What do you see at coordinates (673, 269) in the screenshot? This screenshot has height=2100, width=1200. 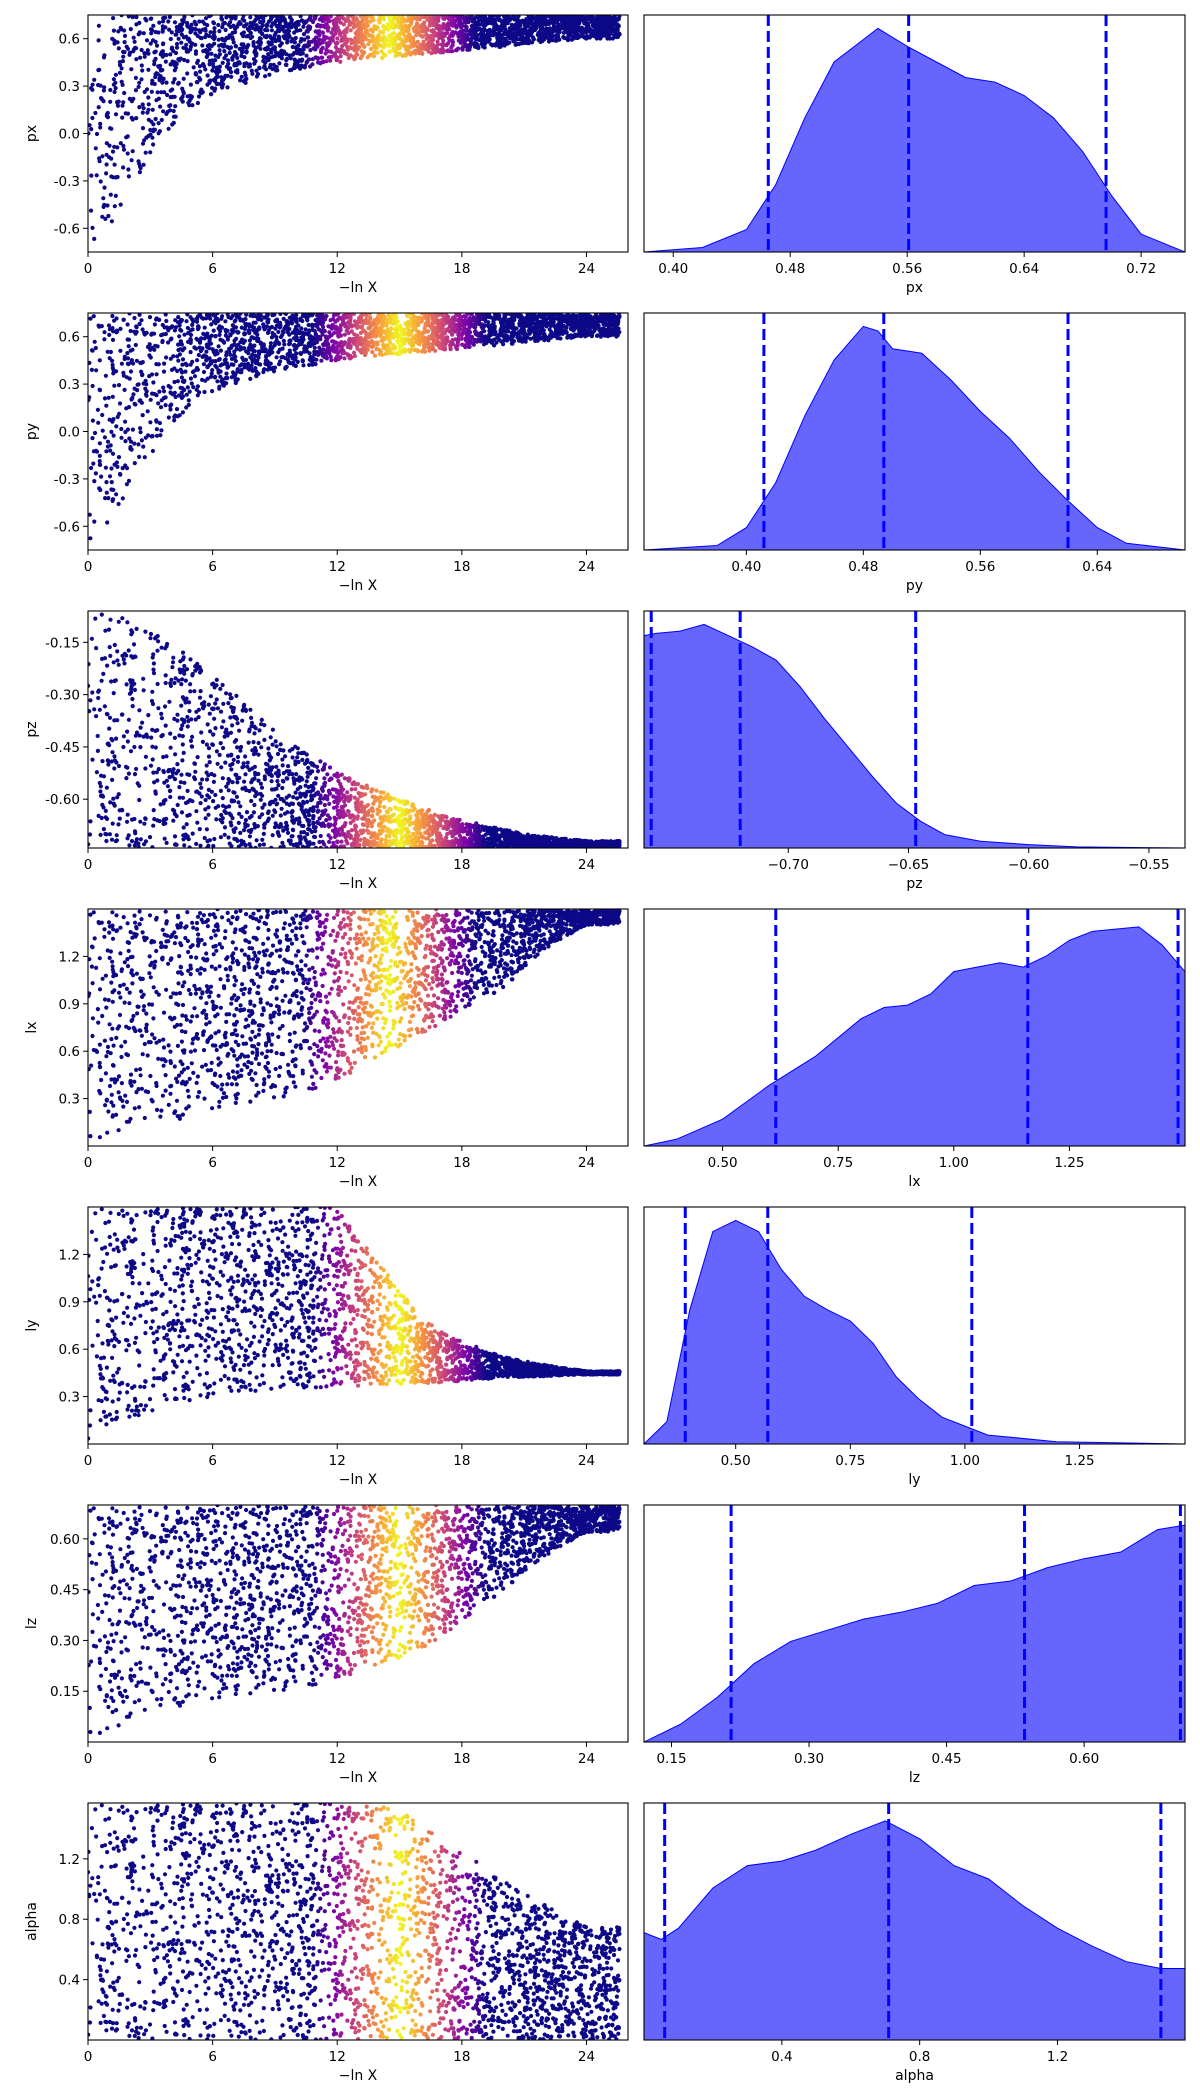 I see `x-tick-label: 0.40` at bounding box center [673, 269].